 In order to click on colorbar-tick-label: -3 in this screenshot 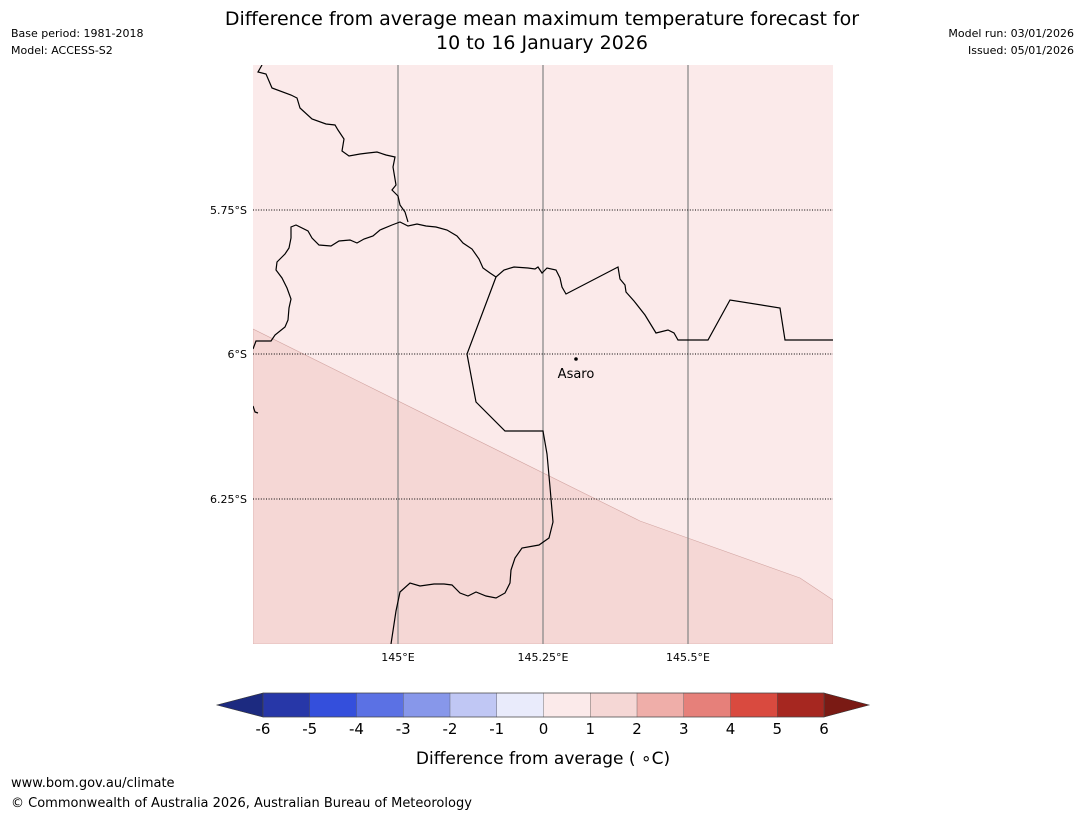, I will do `click(403, 729)`.